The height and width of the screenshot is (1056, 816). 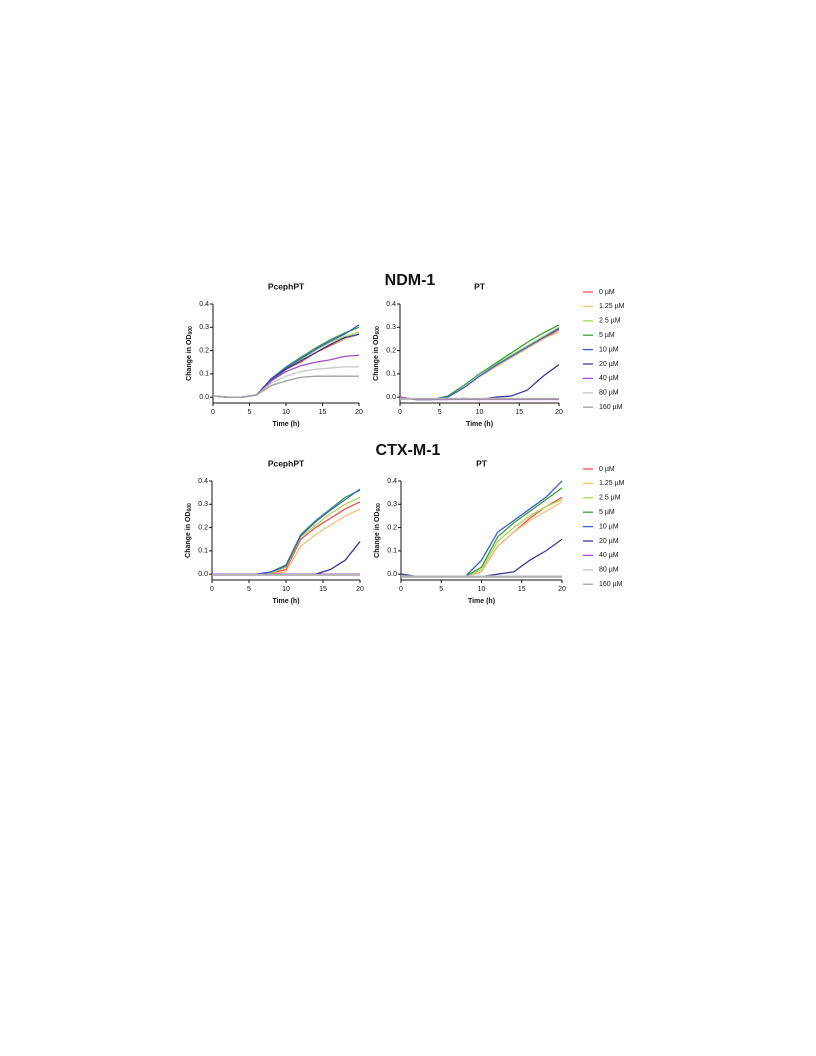 What do you see at coordinates (408, 450) in the screenshot?
I see `heading: CTX-M-1` at bounding box center [408, 450].